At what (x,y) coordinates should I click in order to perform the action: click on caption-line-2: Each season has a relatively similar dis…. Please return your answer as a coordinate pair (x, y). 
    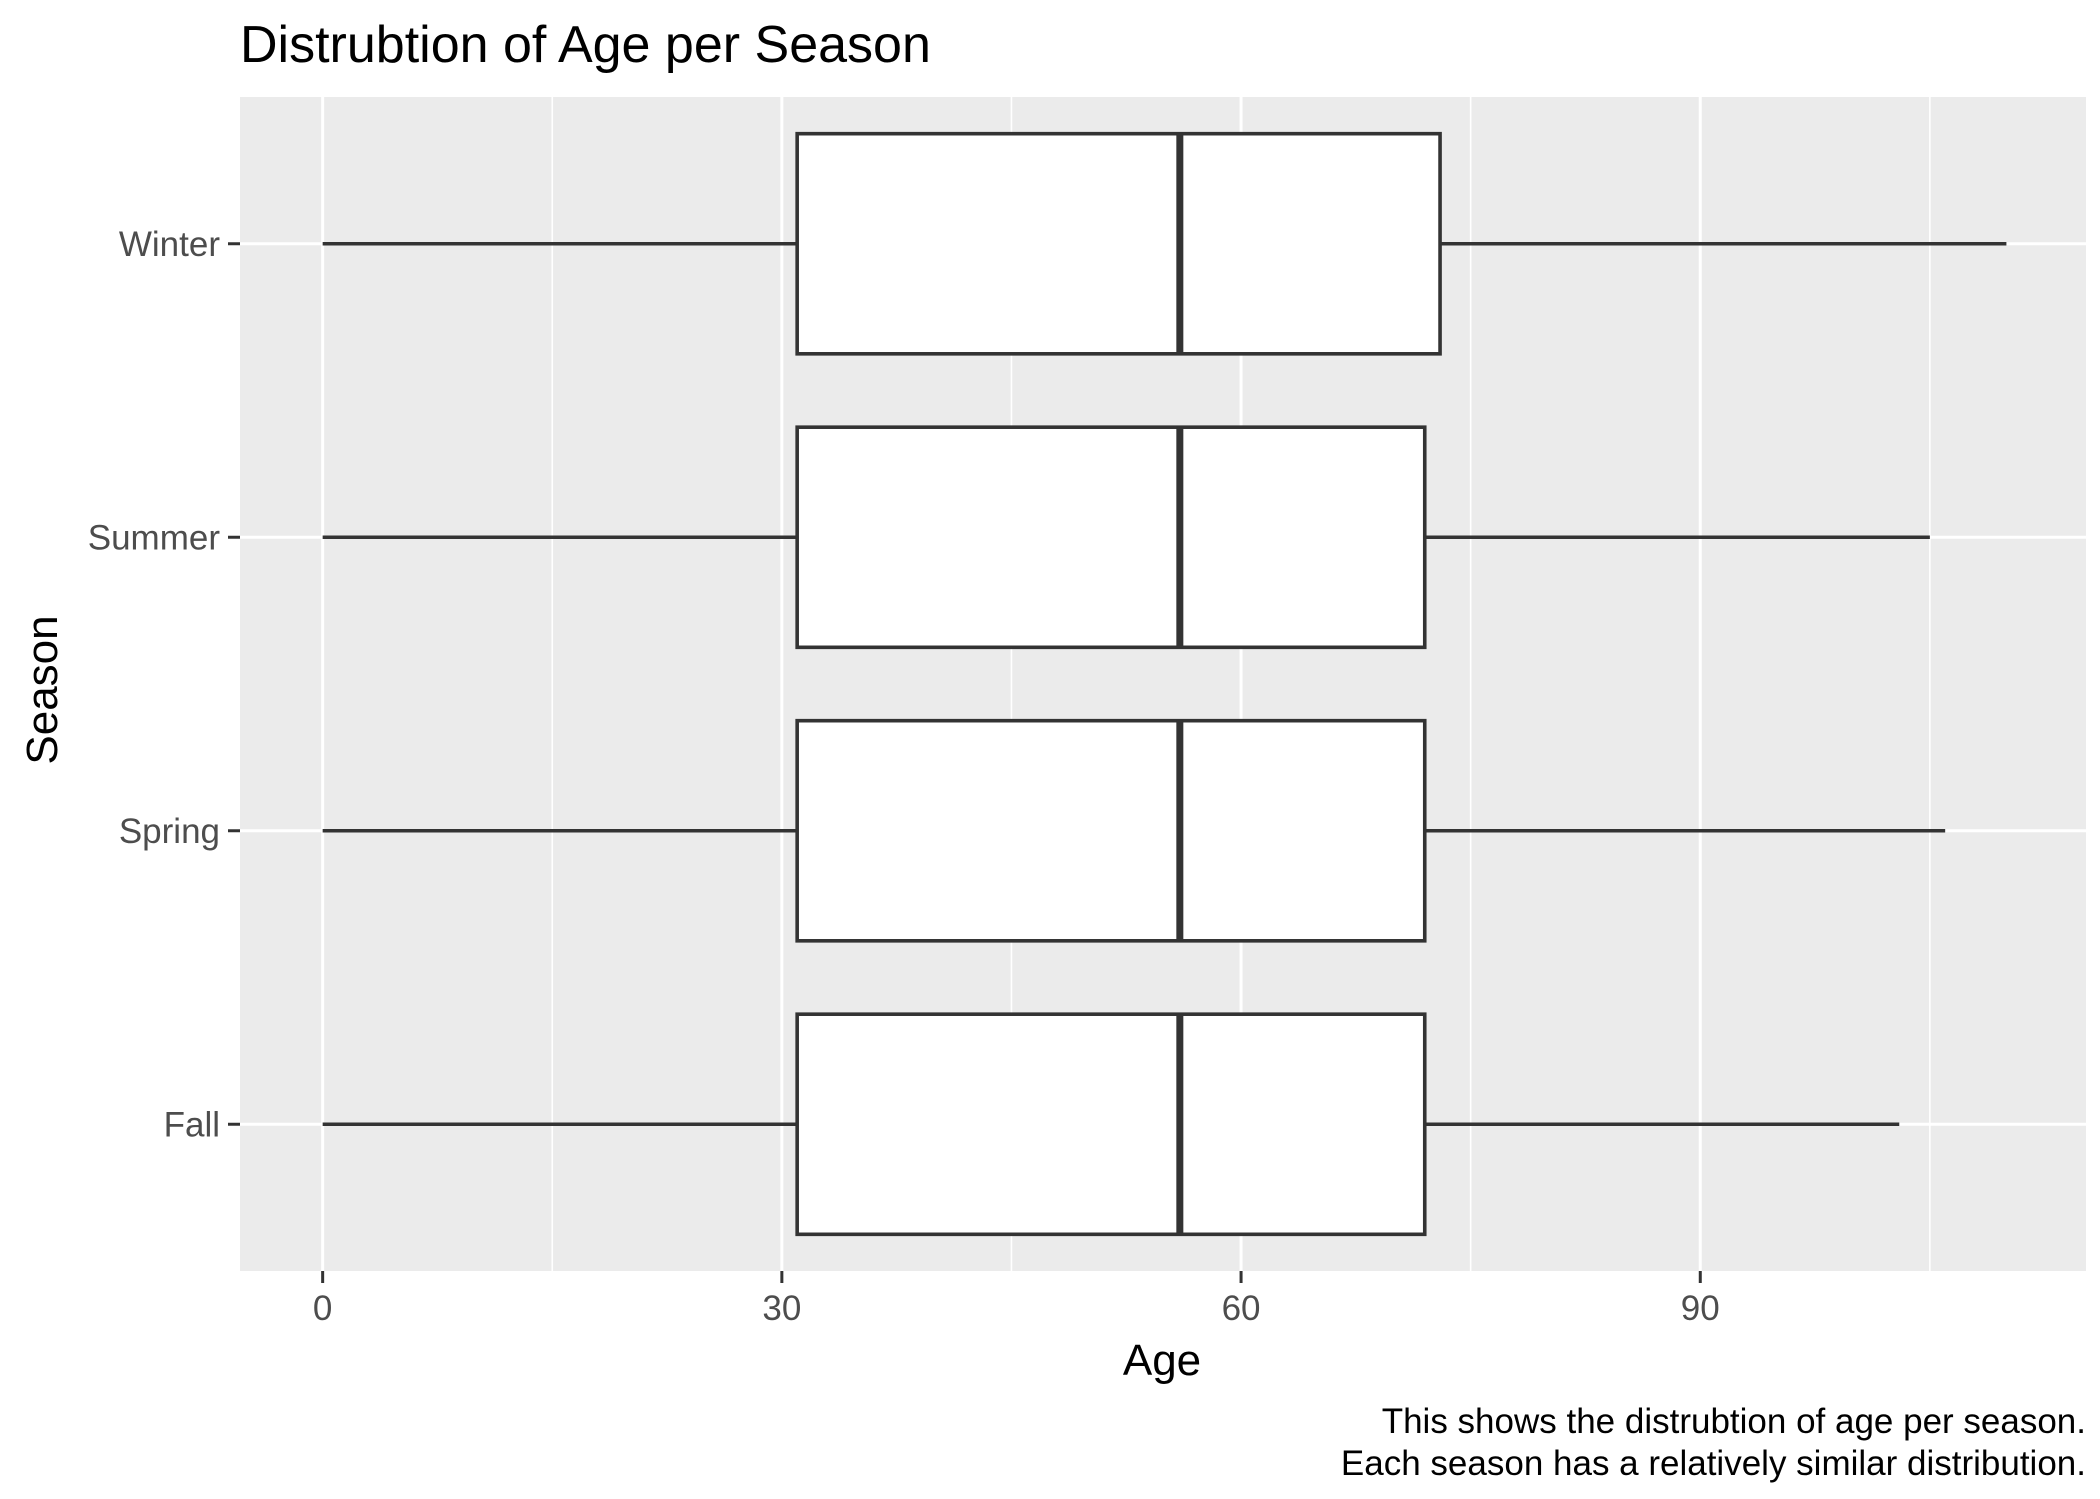
    Looking at the image, I should click on (1713, 1463).